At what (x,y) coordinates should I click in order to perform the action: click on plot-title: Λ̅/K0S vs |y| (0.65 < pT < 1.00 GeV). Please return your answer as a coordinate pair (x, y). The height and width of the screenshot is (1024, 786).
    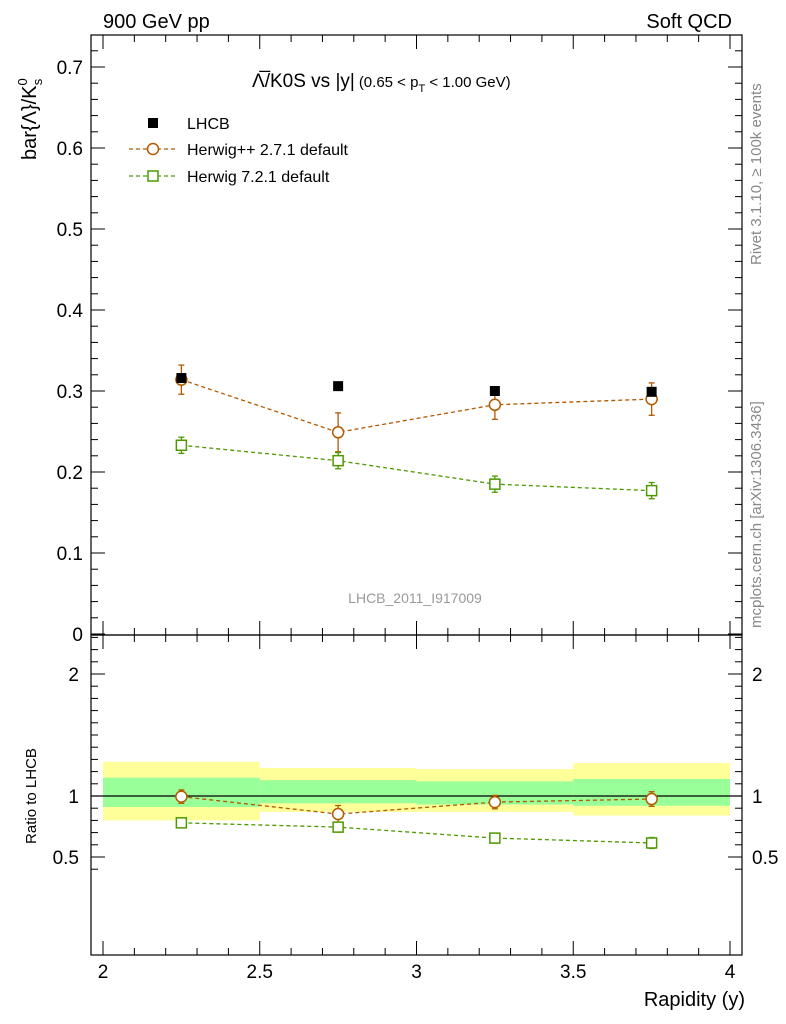
    Looking at the image, I should click on (381, 83).